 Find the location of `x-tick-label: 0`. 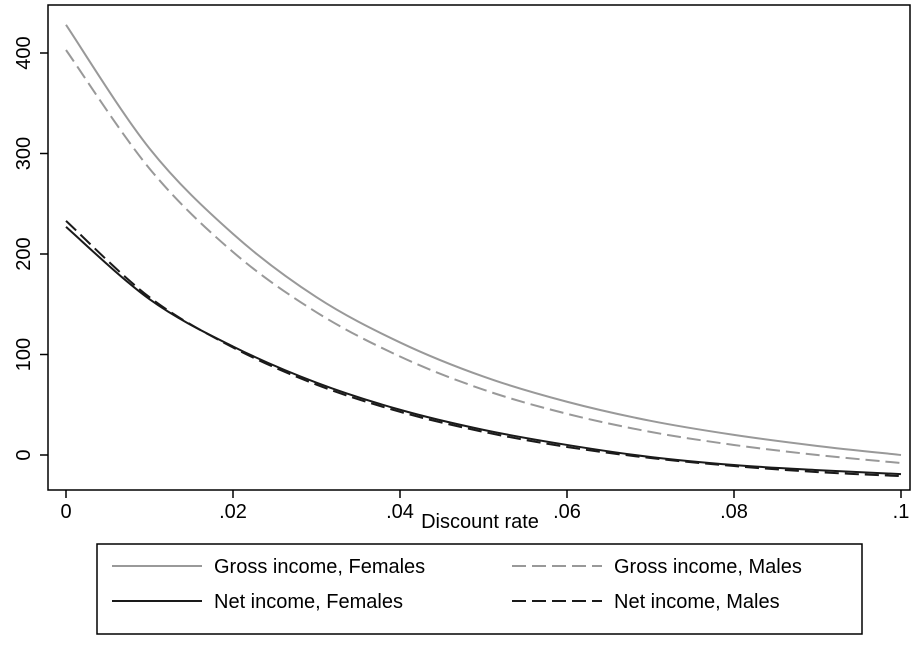

x-tick-label: 0 is located at coordinates (65, 512).